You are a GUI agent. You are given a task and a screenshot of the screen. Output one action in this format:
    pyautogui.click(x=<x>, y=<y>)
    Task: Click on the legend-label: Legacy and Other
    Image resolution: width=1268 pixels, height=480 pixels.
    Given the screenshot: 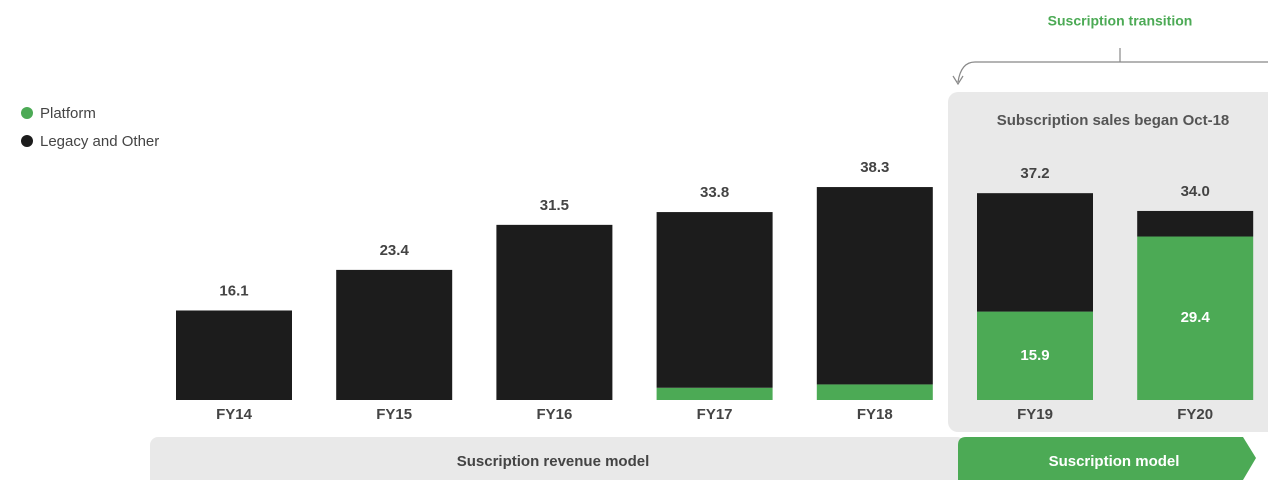 What is the action you would take?
    pyautogui.click(x=99, y=141)
    